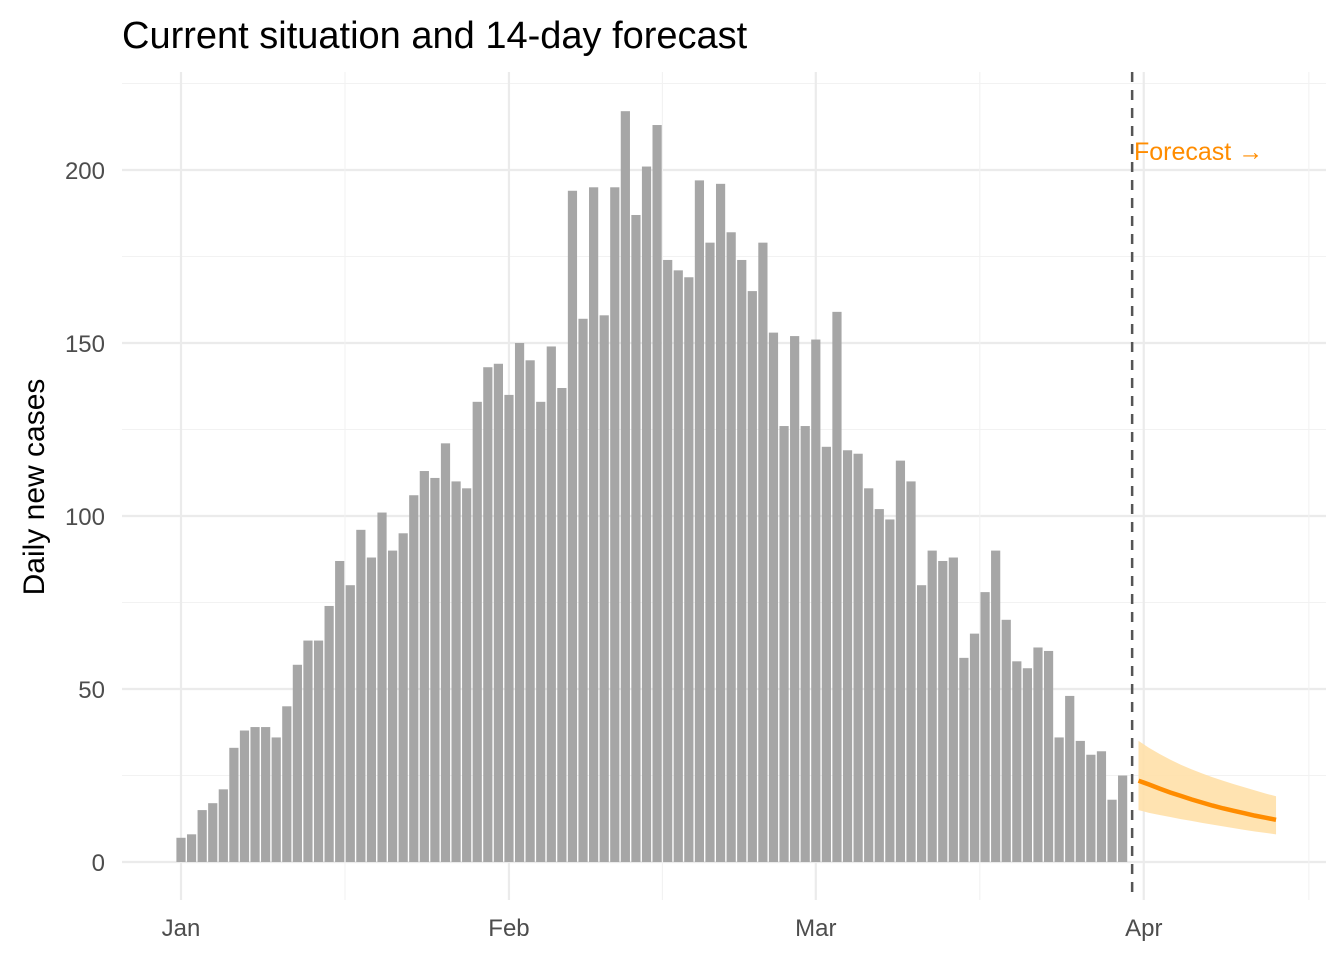 The height and width of the screenshot is (960, 1344). What do you see at coordinates (815, 928) in the screenshot?
I see `x-tick-label: Mar` at bounding box center [815, 928].